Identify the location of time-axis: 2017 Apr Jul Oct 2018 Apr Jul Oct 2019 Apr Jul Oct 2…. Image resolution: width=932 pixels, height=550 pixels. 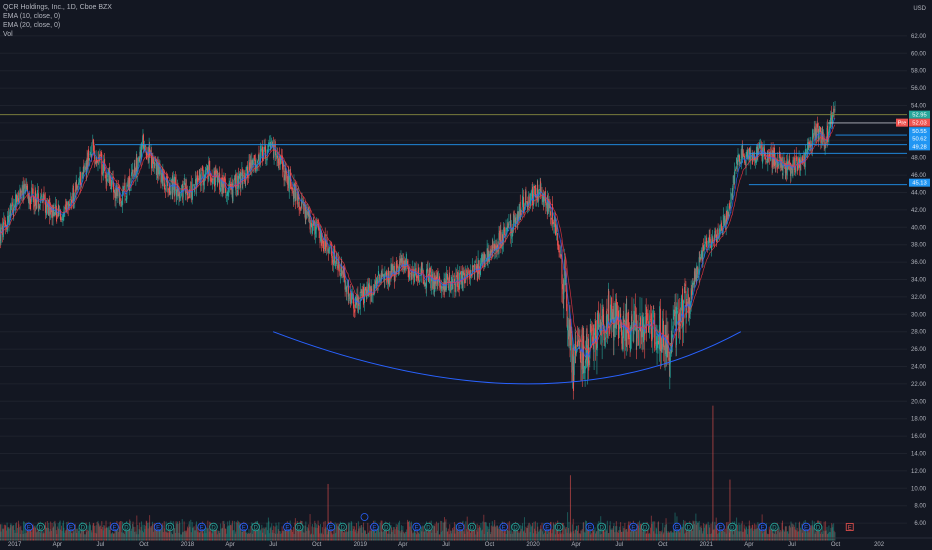
(466, 542).